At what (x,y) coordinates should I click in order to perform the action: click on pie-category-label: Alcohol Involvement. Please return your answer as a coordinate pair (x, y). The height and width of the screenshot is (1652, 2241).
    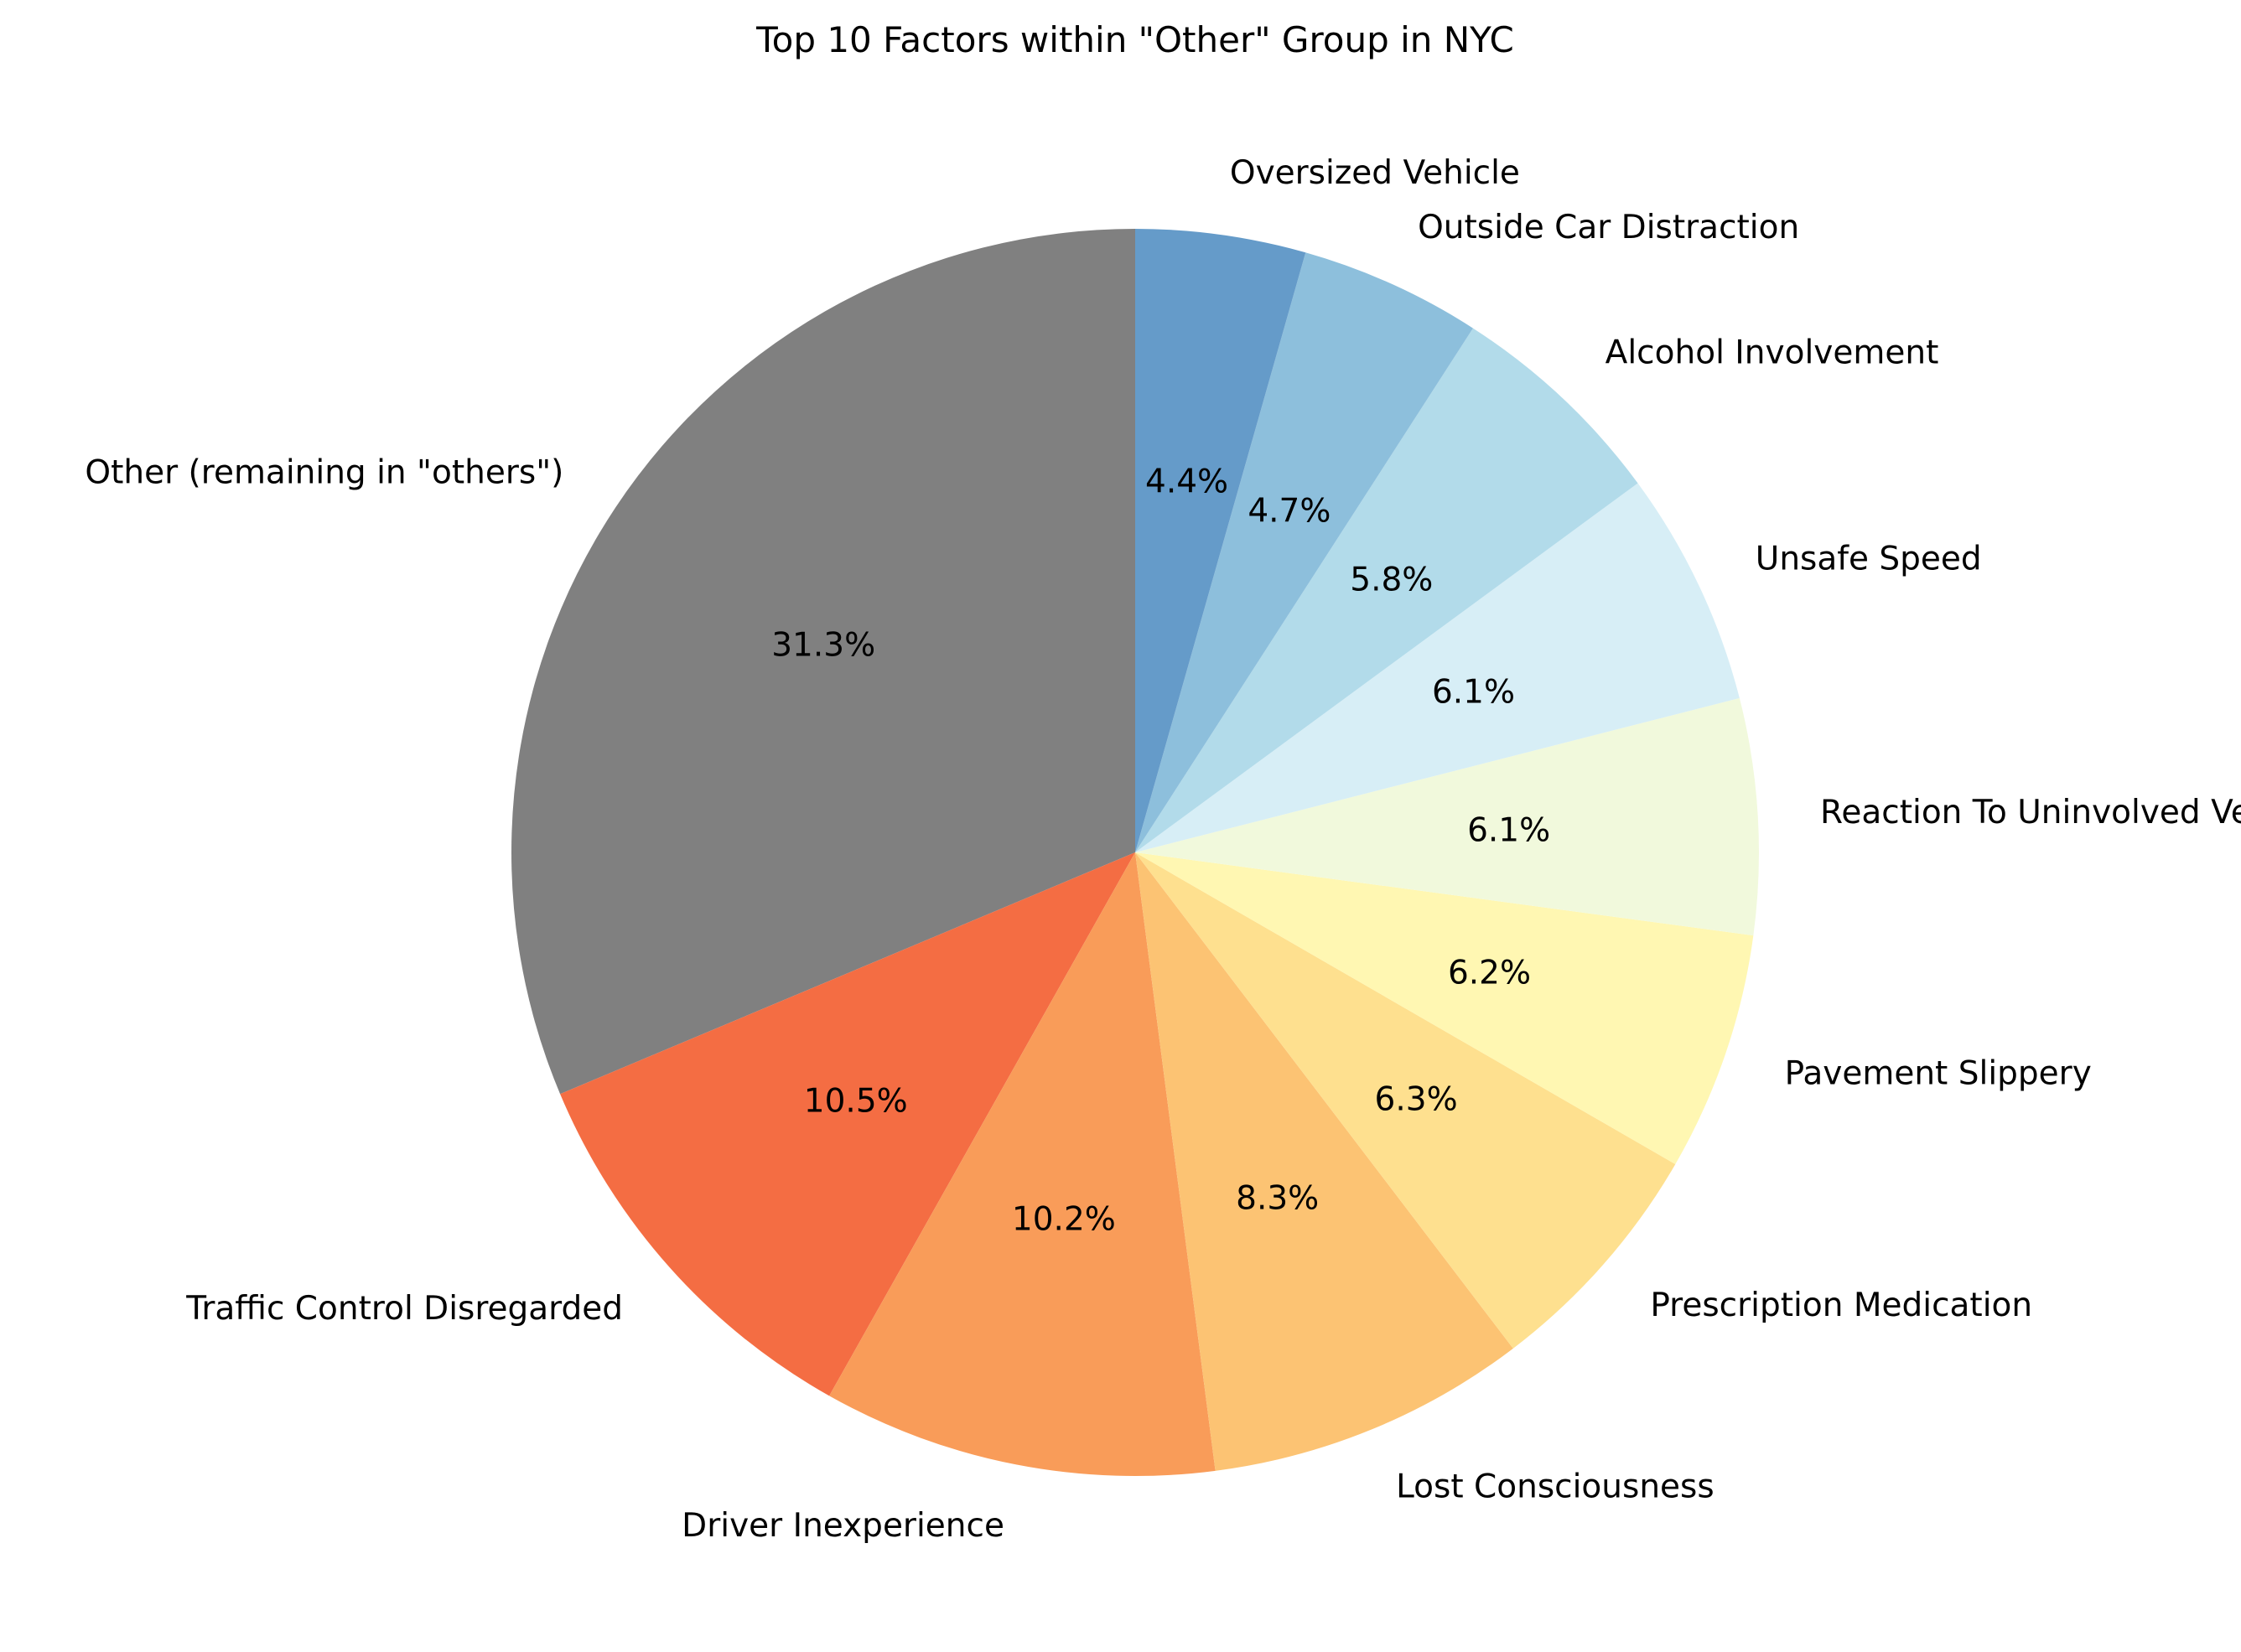
    Looking at the image, I should click on (1772, 352).